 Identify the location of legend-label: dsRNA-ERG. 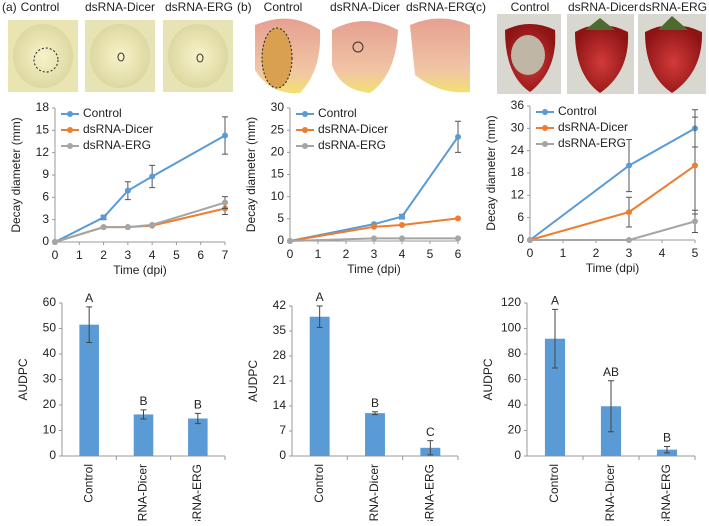
(352, 145).